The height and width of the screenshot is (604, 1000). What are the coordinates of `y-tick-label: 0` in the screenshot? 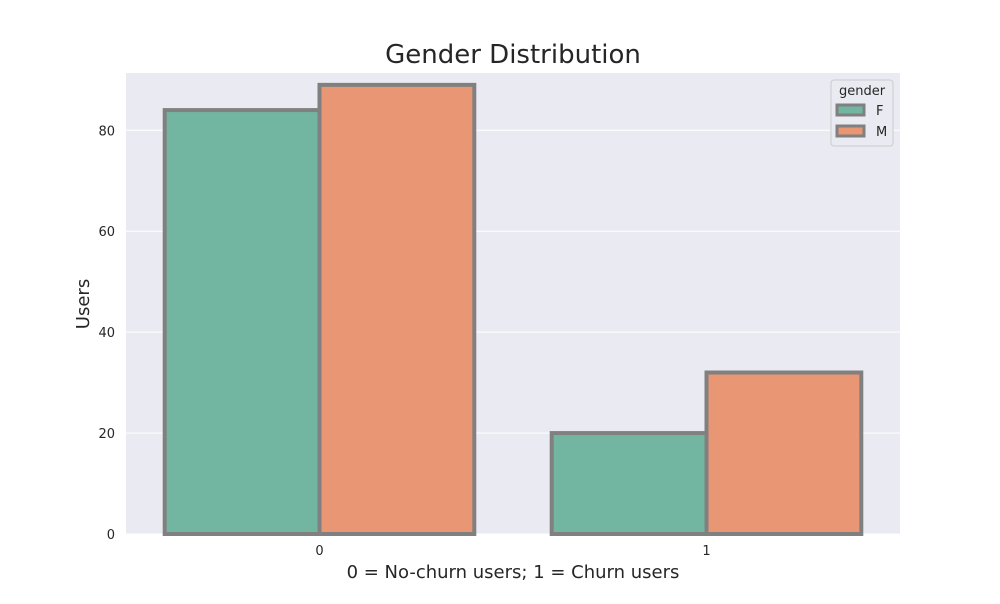 It's located at (111, 535).